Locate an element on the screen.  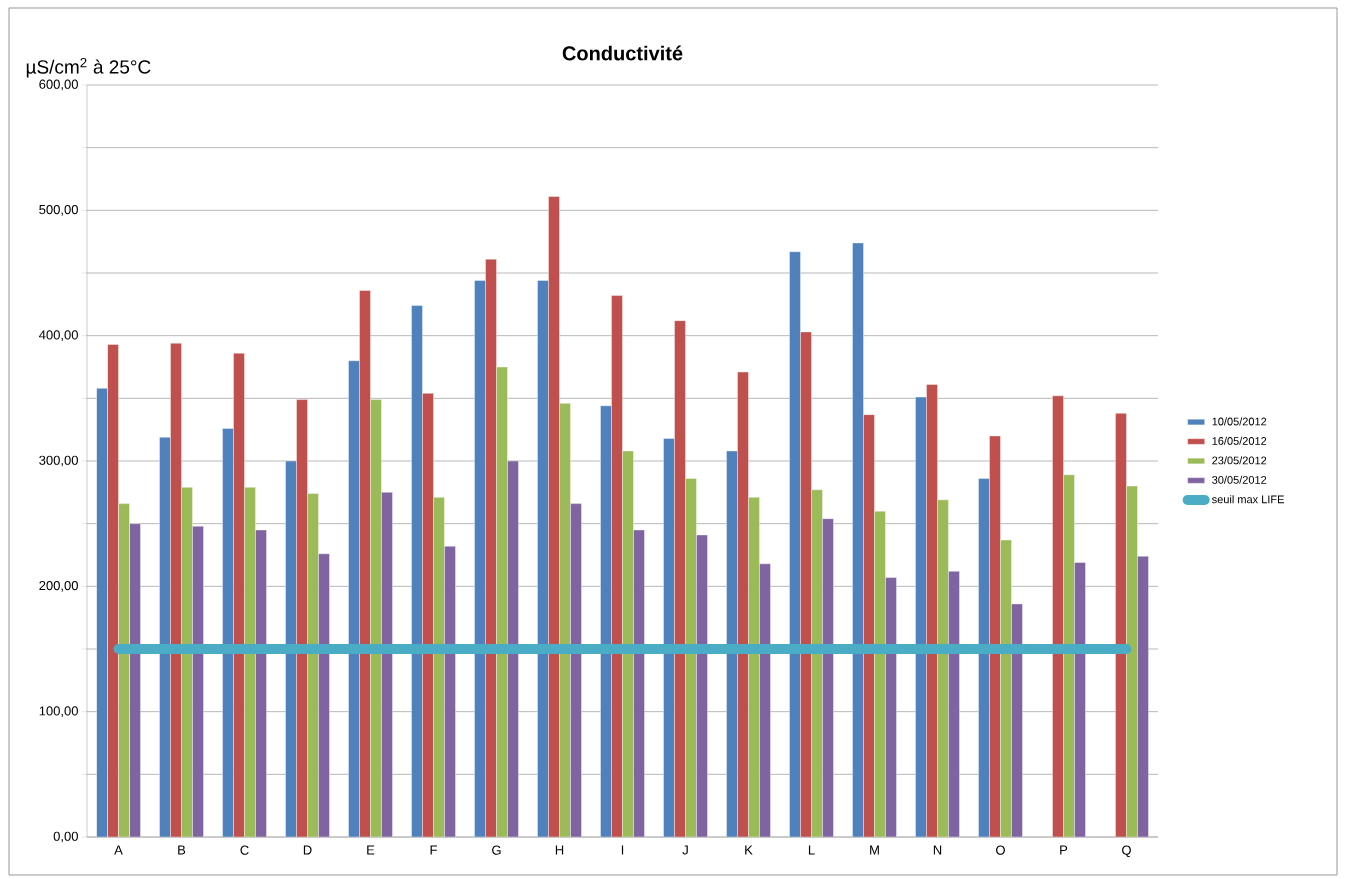
x-tick-label: H is located at coordinates (559, 850).